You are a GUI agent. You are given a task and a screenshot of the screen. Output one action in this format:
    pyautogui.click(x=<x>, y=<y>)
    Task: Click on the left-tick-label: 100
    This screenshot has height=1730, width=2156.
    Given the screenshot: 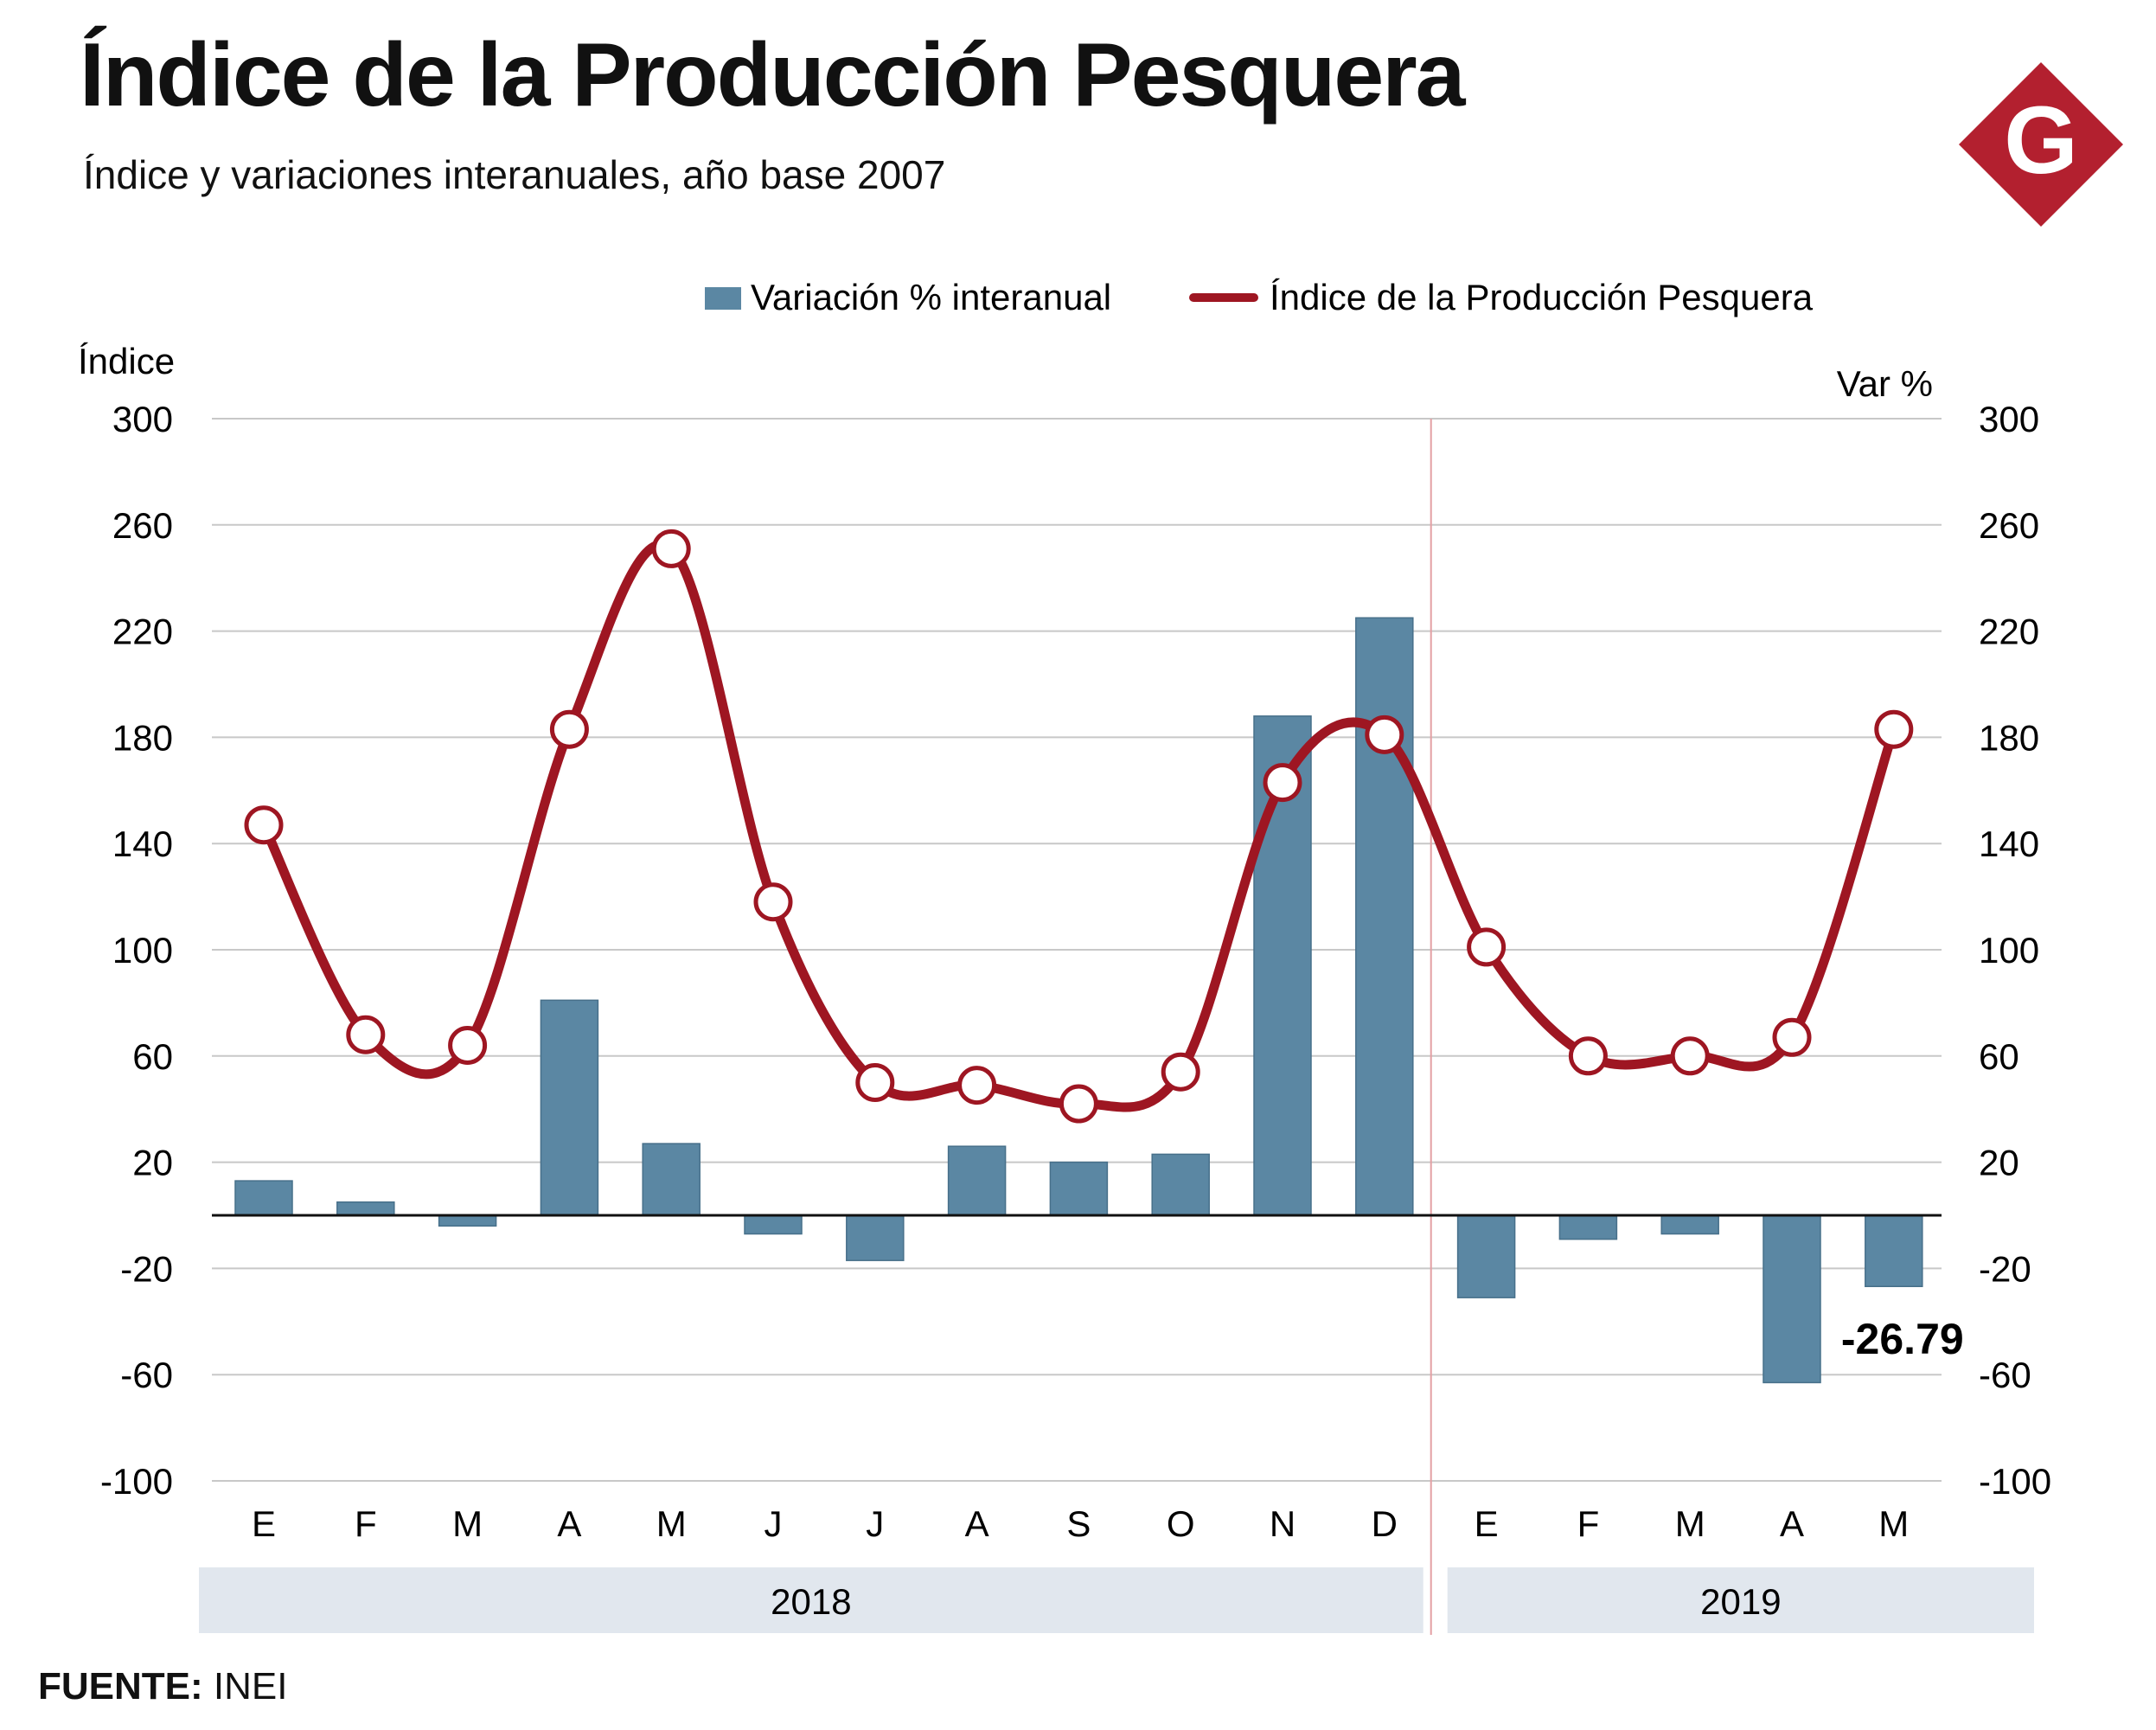 What is the action you would take?
    pyautogui.click(x=142, y=950)
    